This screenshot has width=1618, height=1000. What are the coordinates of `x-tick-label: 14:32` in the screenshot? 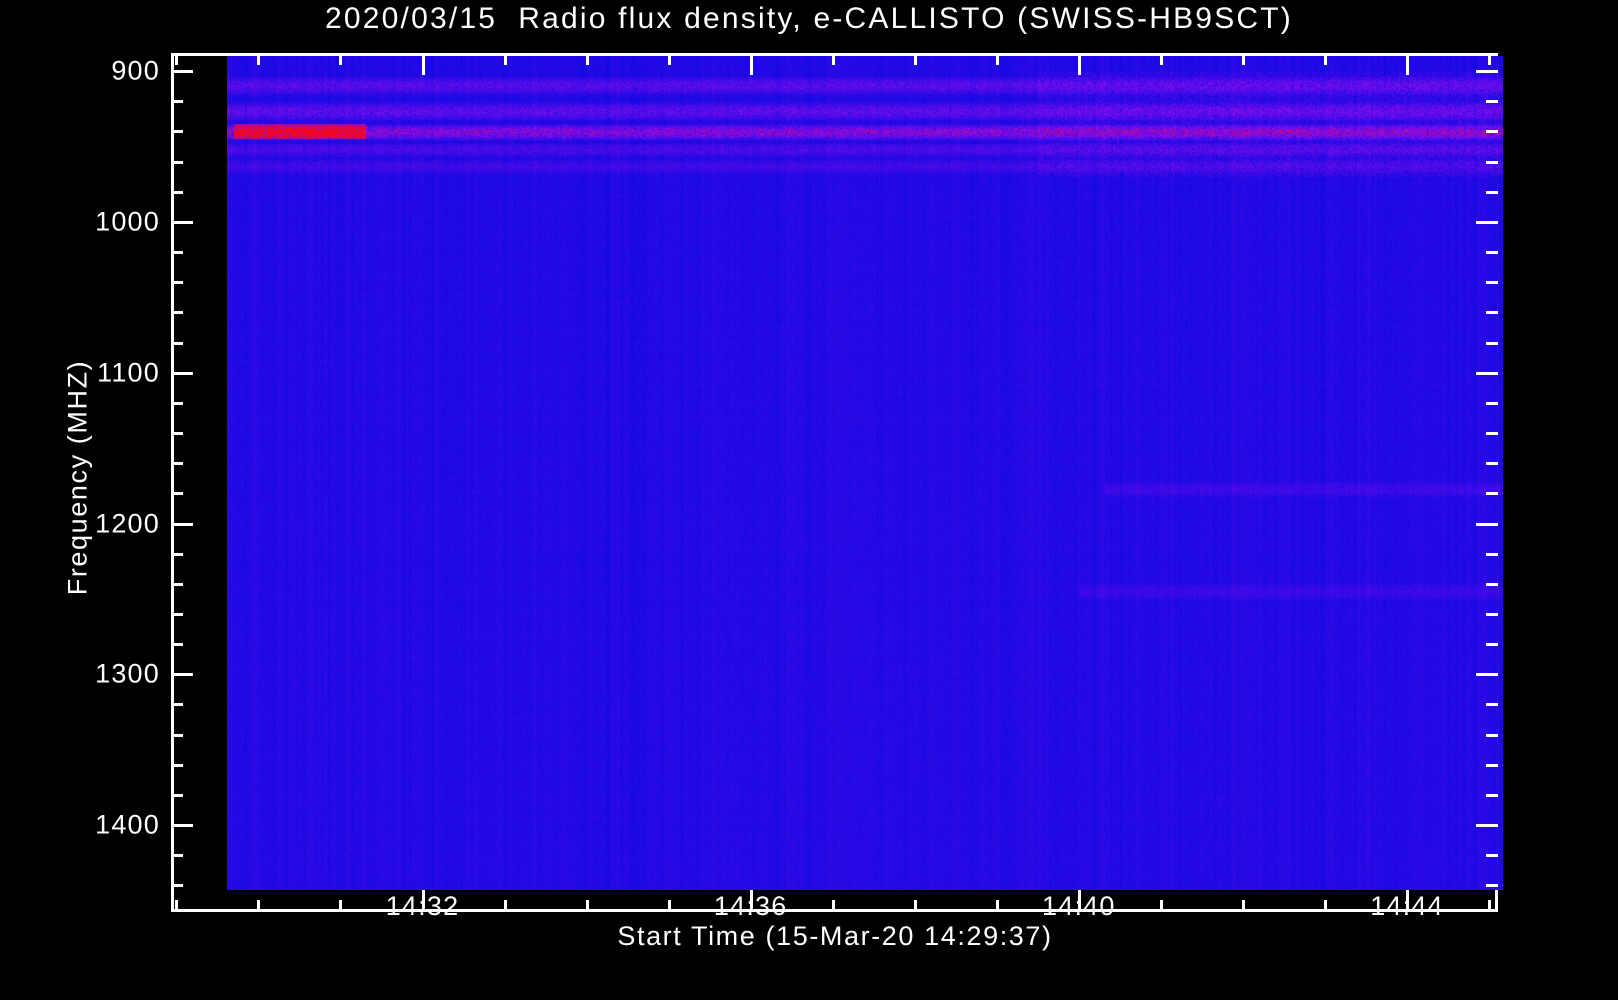 It's located at (422, 906).